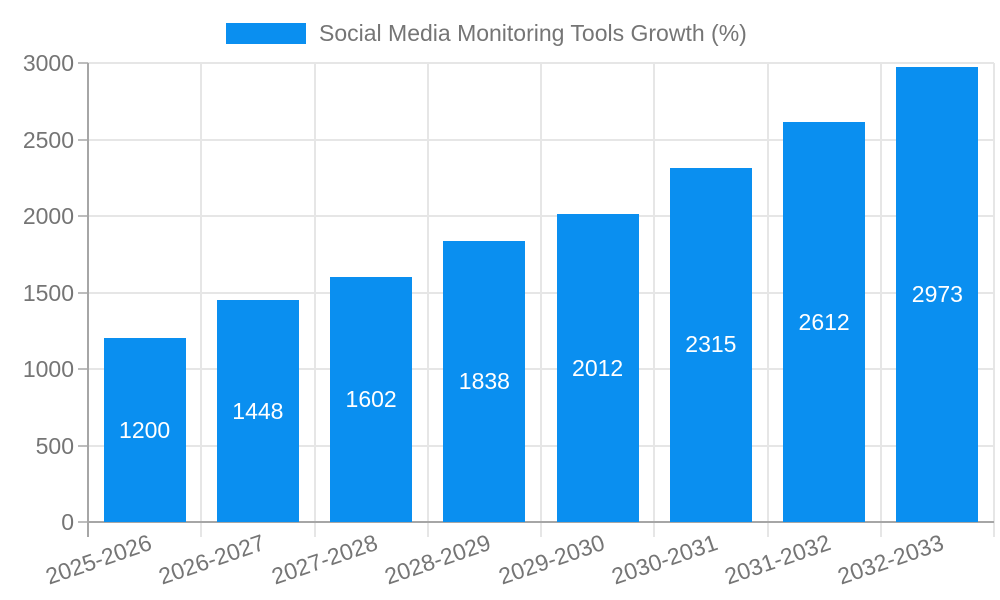 Image resolution: width=1000 pixels, height=600 pixels. What do you see at coordinates (664, 559) in the screenshot?
I see `x-axis-label: 2030-2031` at bounding box center [664, 559].